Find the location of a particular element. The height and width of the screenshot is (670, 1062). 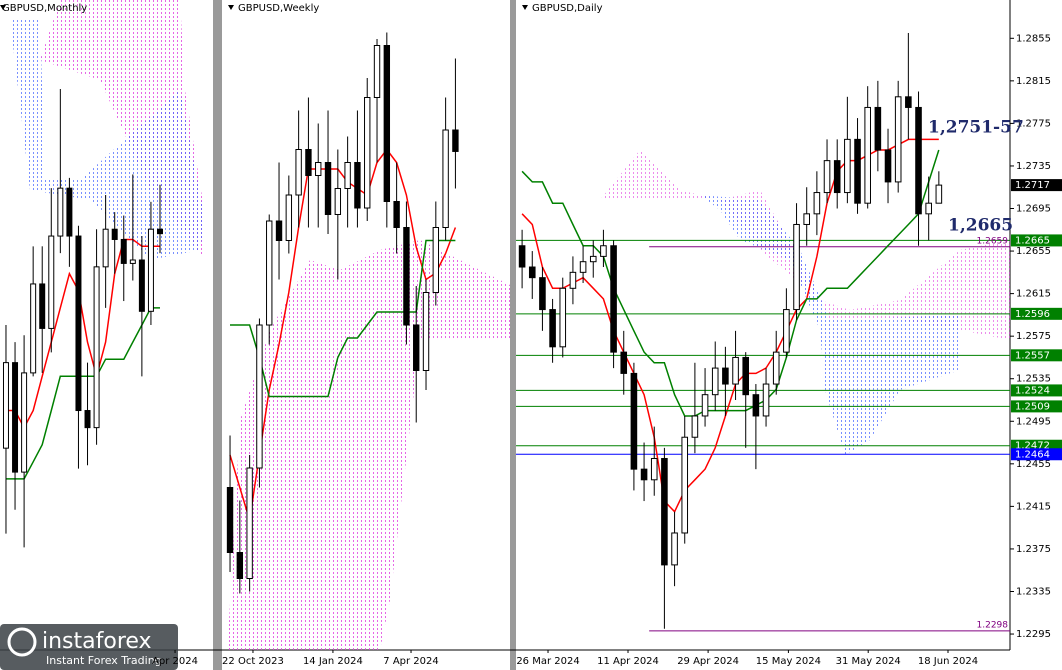

price-label: 1.2464 is located at coordinates (1032, 454).